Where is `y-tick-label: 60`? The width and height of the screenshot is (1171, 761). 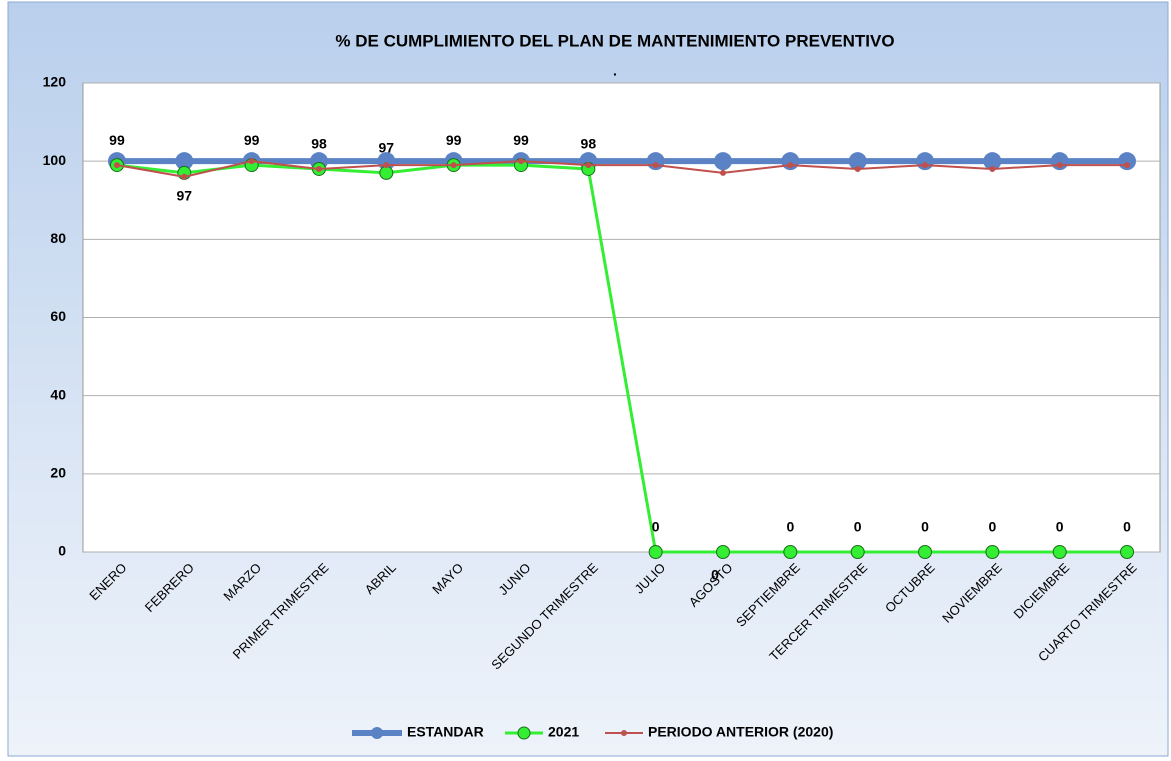
y-tick-label: 60 is located at coordinates (58, 316).